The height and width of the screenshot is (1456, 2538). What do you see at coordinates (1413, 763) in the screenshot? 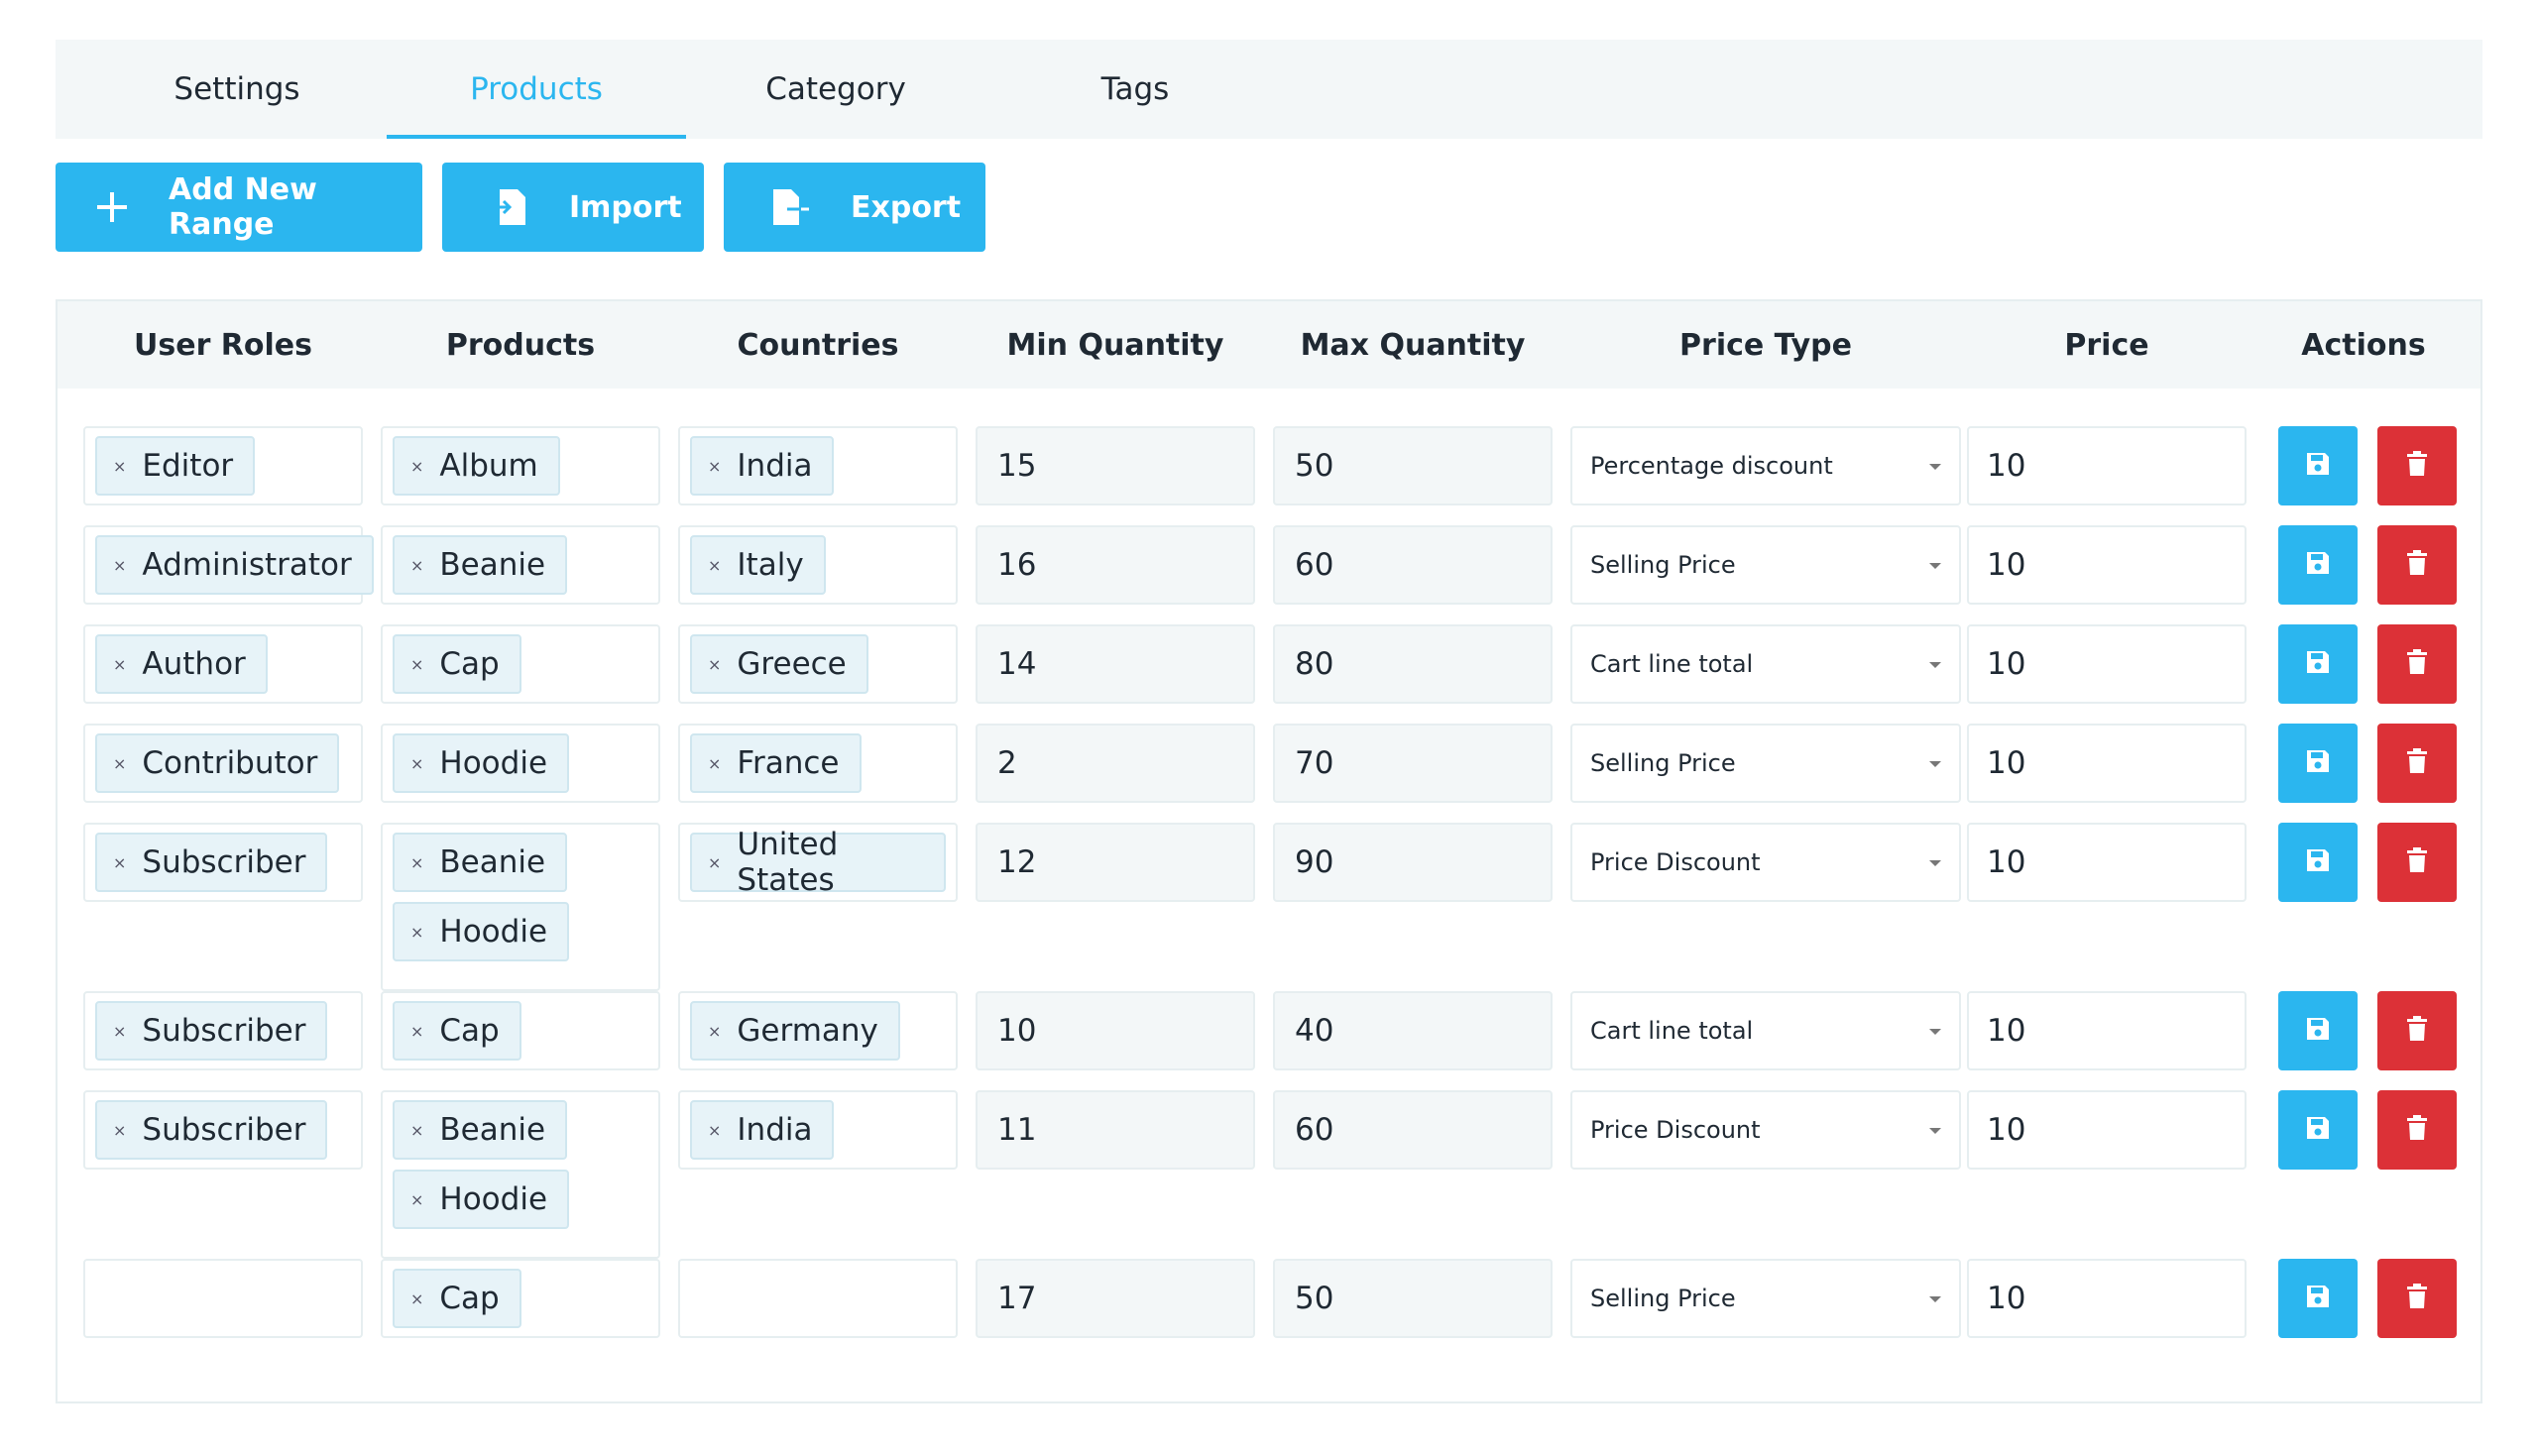
I see `max-quantity-input: 70` at bounding box center [1413, 763].